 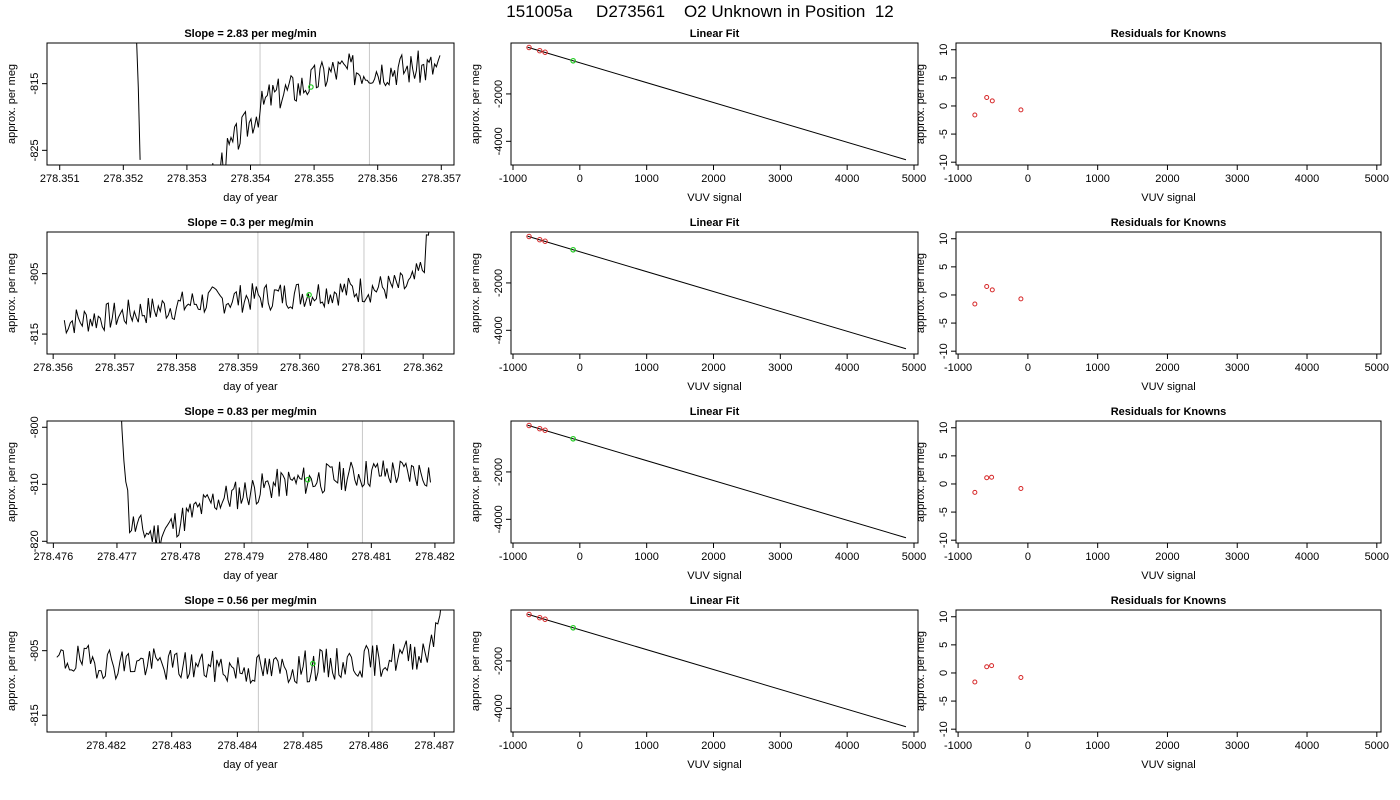 What do you see at coordinates (434, 746) in the screenshot?
I see `x-tick-label: 278.487` at bounding box center [434, 746].